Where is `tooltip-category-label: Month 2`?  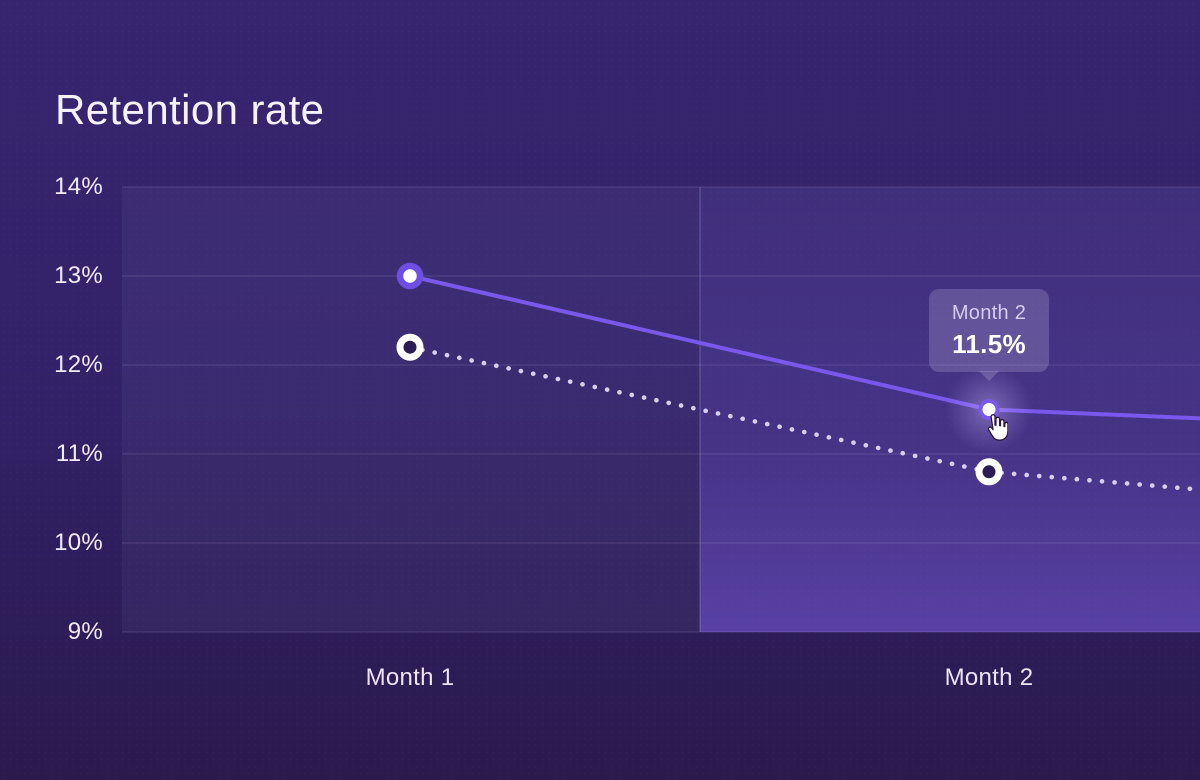
tooltip-category-label: Month 2 is located at coordinates (989, 312).